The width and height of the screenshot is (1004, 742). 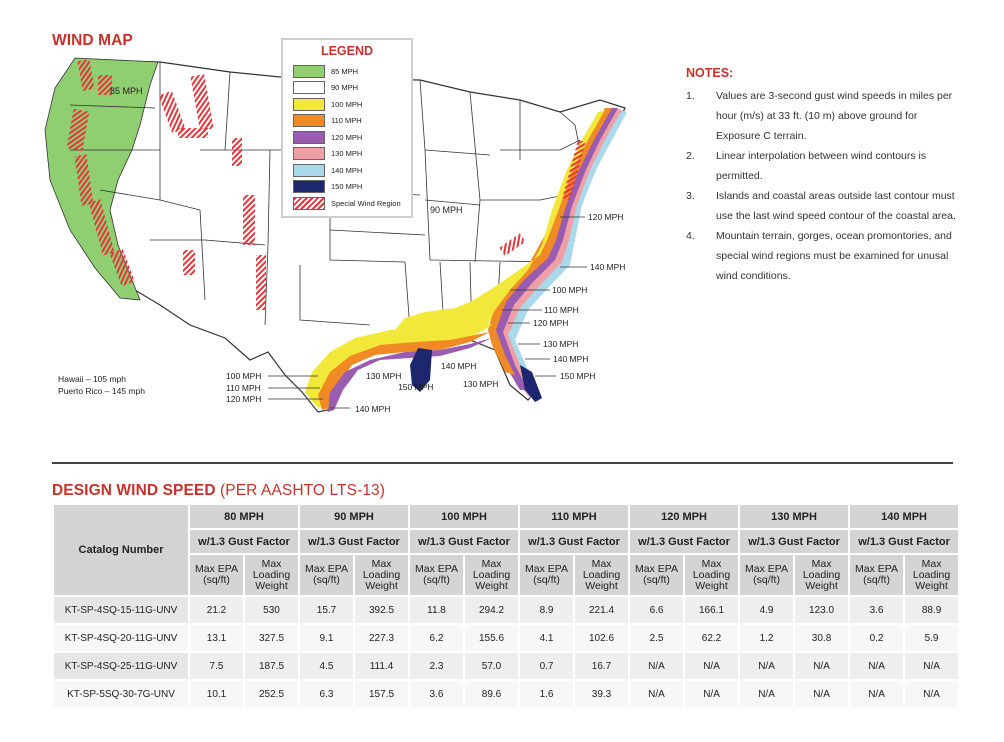 I want to click on table-cell: 157.5, so click(x=381, y=694).